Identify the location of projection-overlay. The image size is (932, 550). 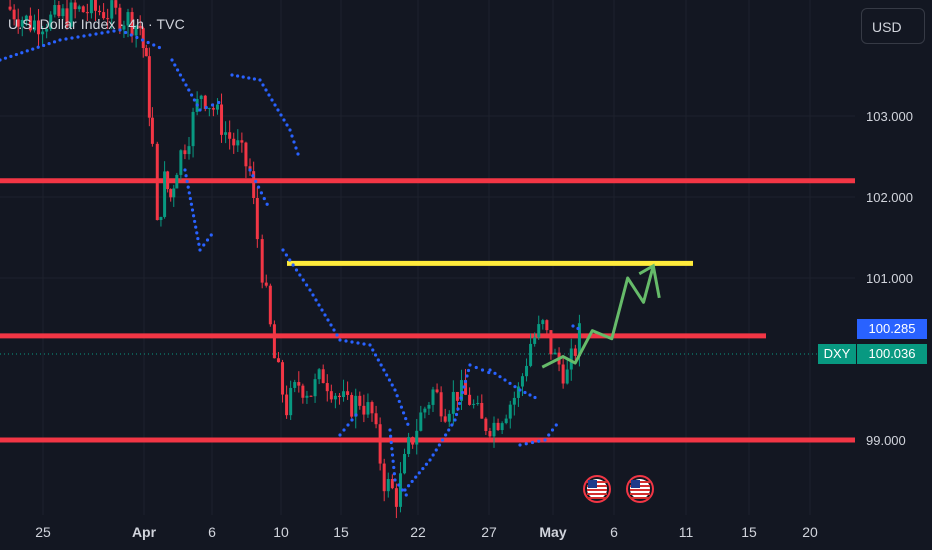
(601, 316).